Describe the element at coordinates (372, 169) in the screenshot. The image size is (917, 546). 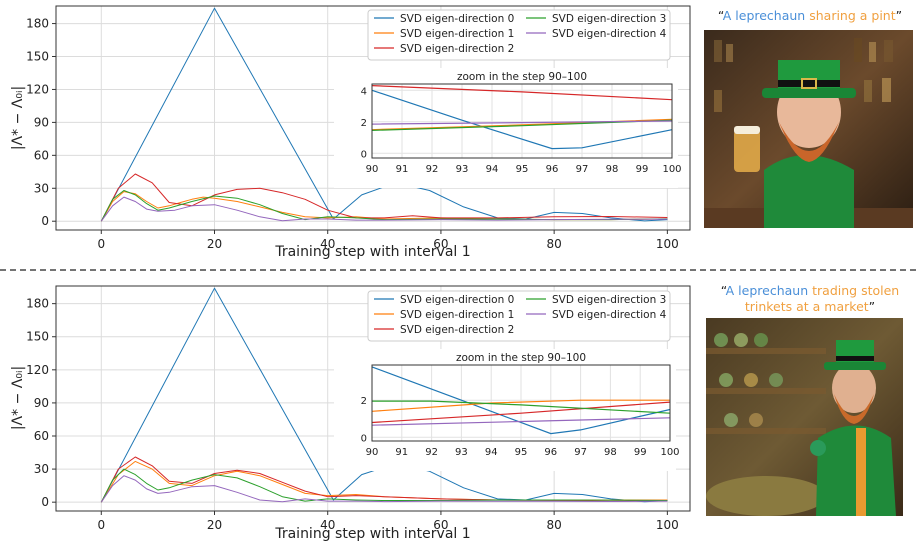
I see `inset-x-tick-label: 90` at that location.